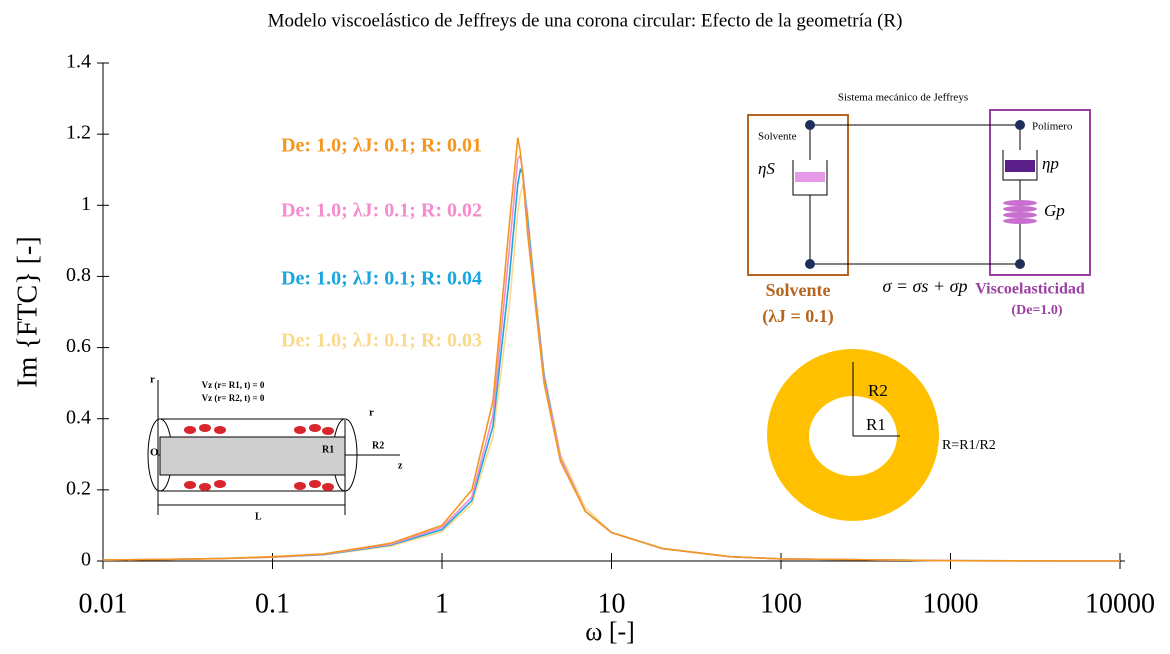 The width and height of the screenshot is (1170, 654). Describe the element at coordinates (903, 98) in the screenshot. I see `inset-title: Sistema mecánico de Jeffreys` at that location.